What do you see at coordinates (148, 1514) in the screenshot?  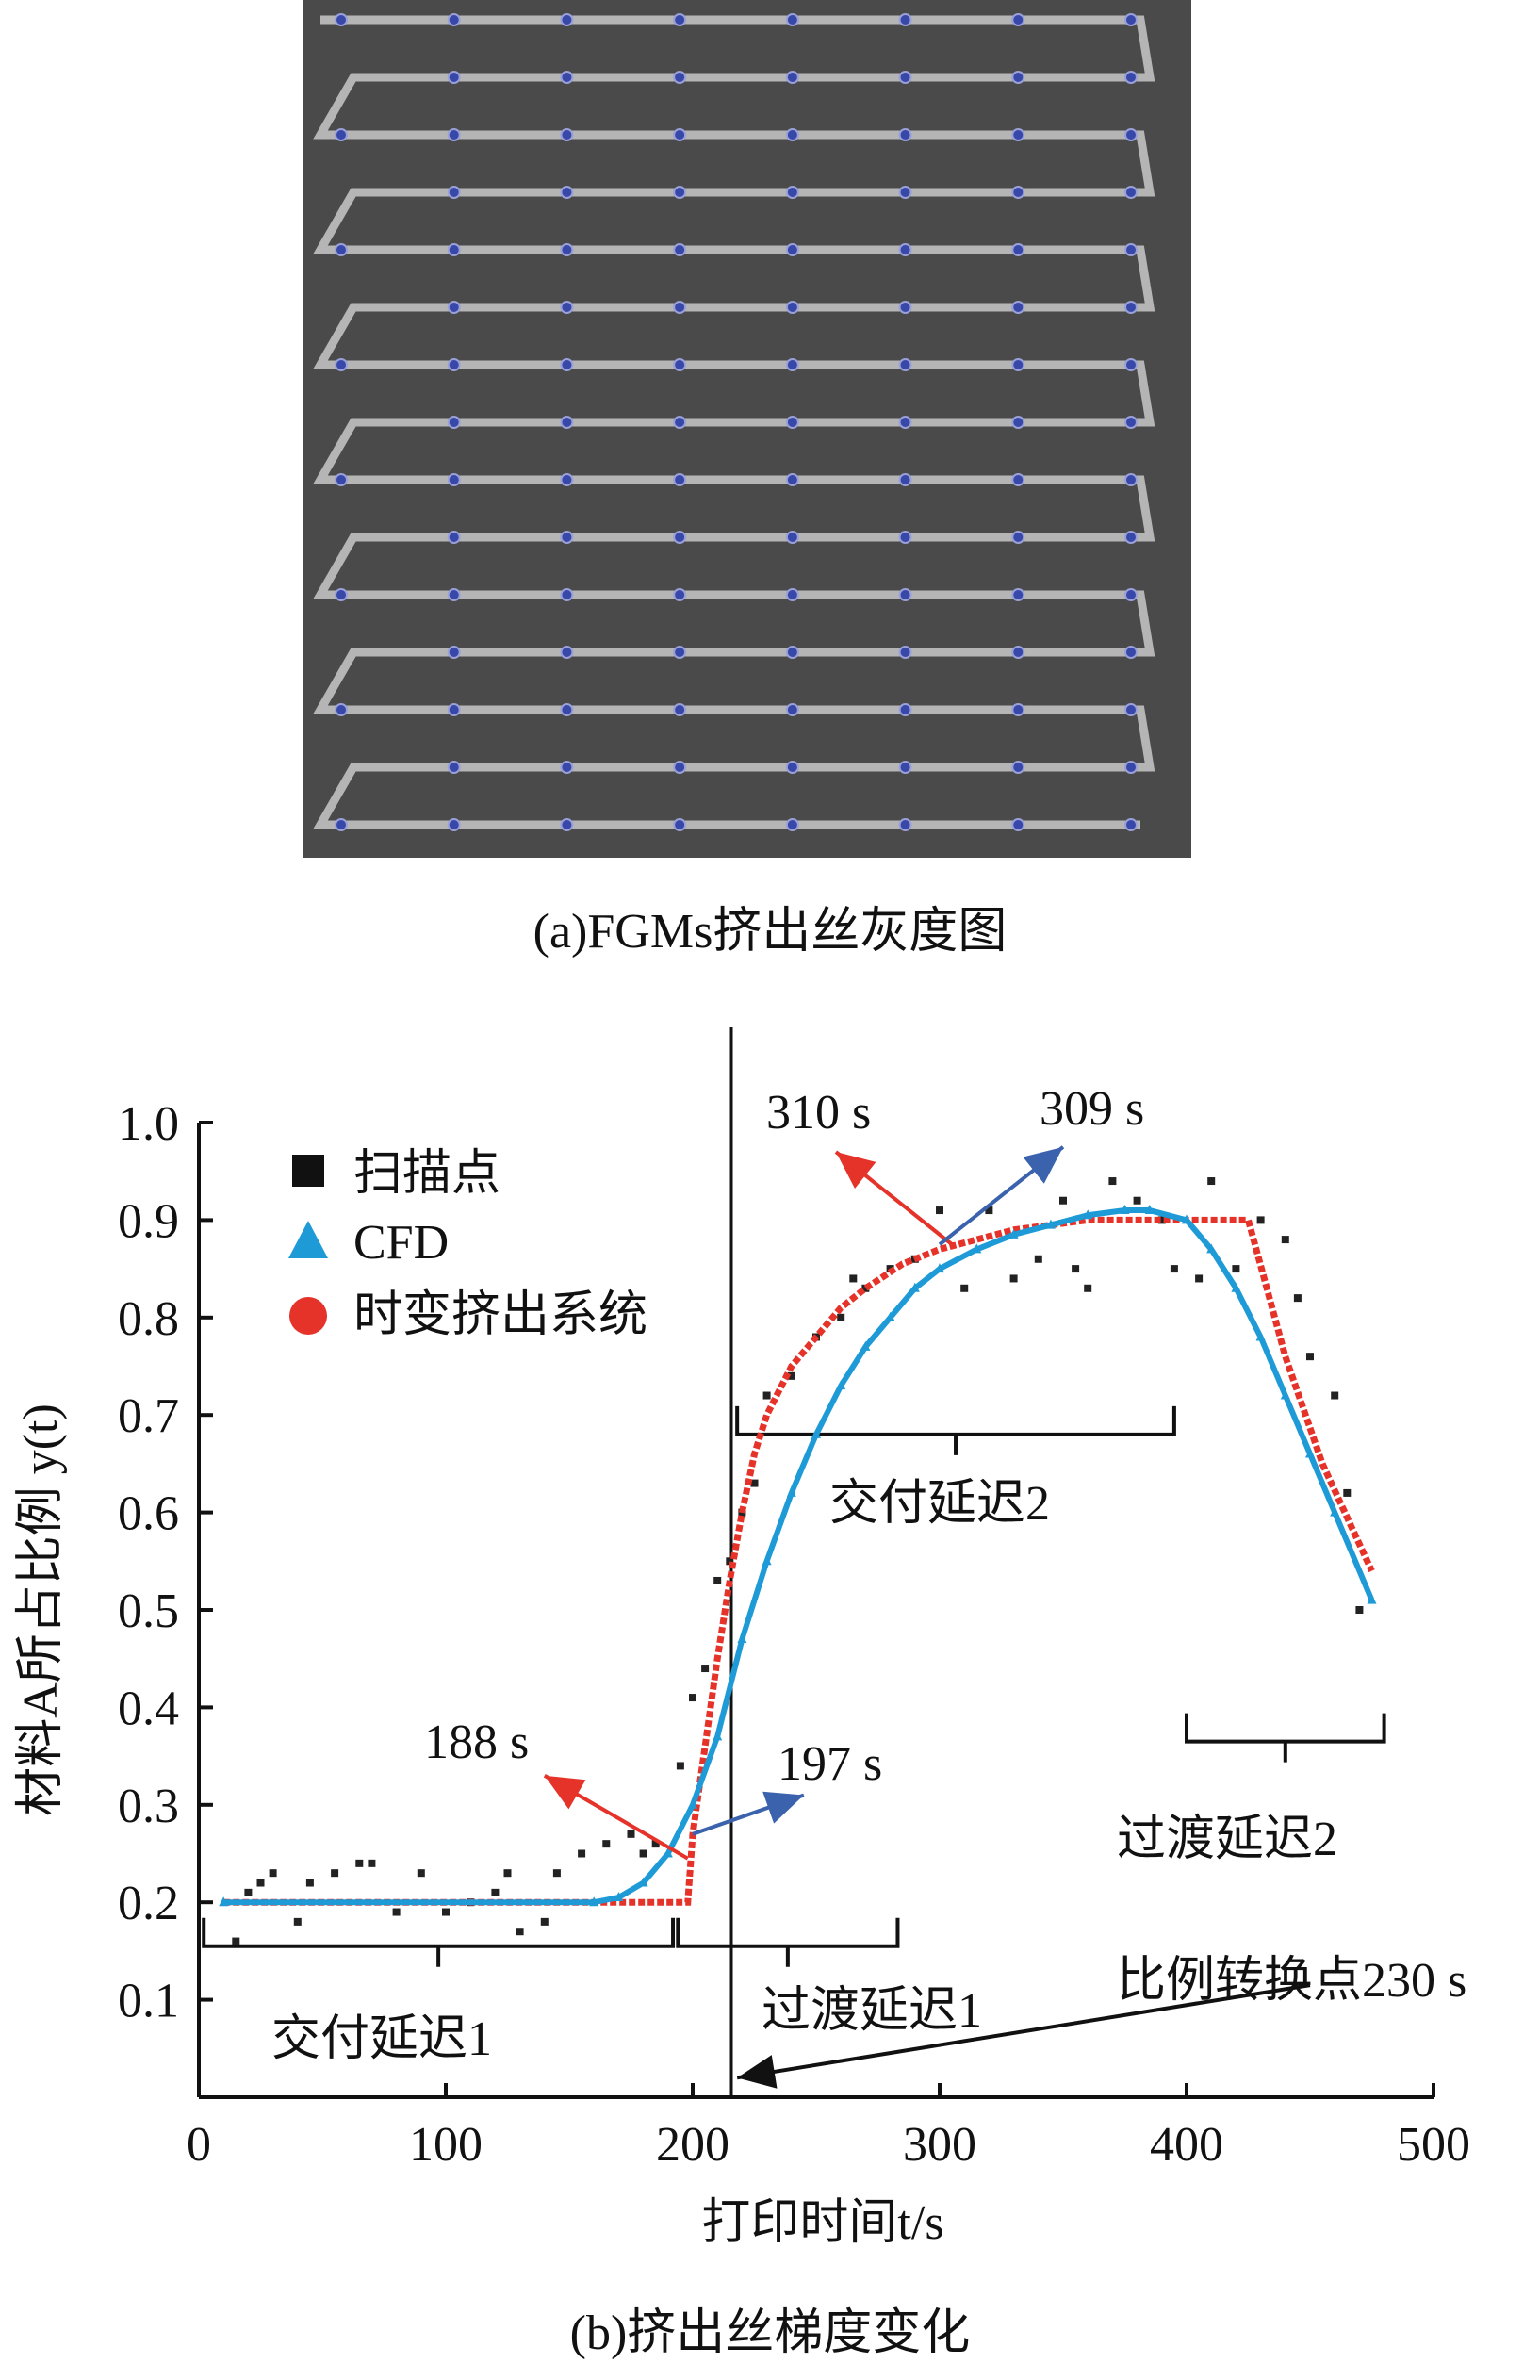 I see `y-tick-label: 0.6` at bounding box center [148, 1514].